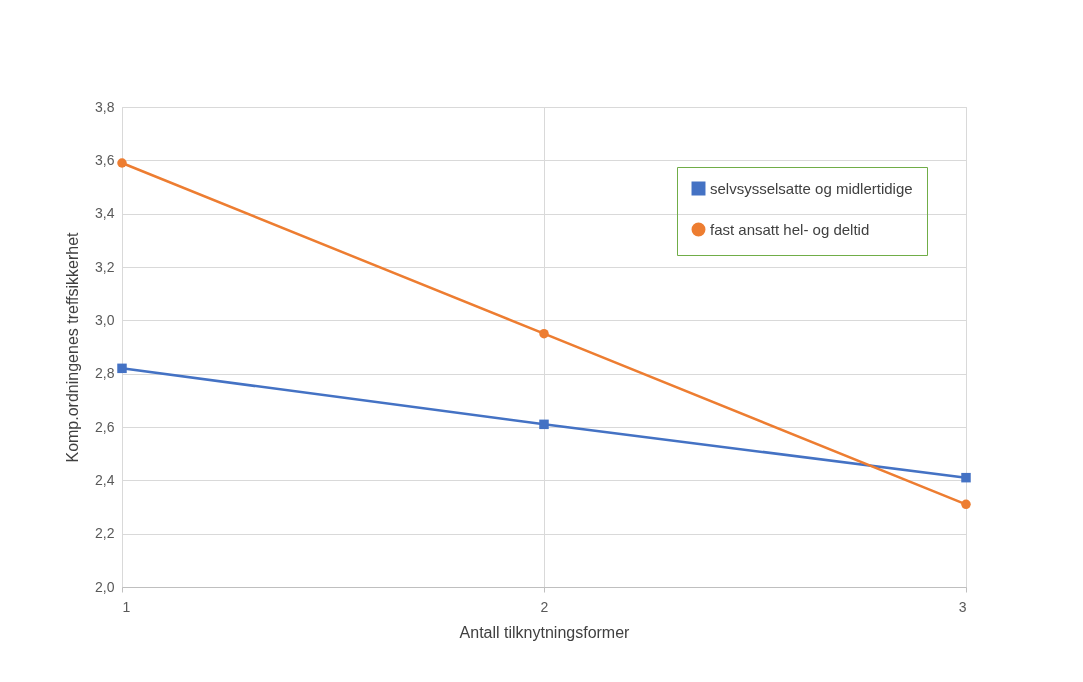  I want to click on y-tick-label: 2,6, so click(105, 426).